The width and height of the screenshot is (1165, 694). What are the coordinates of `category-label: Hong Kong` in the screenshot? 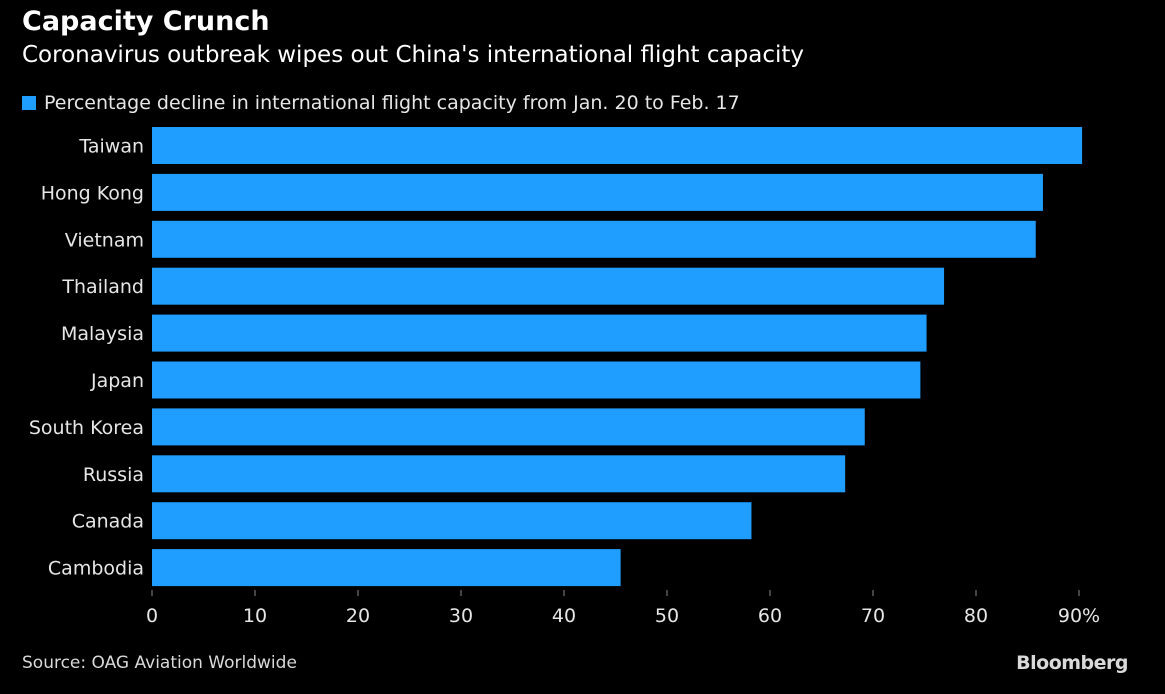 It's located at (92, 193).